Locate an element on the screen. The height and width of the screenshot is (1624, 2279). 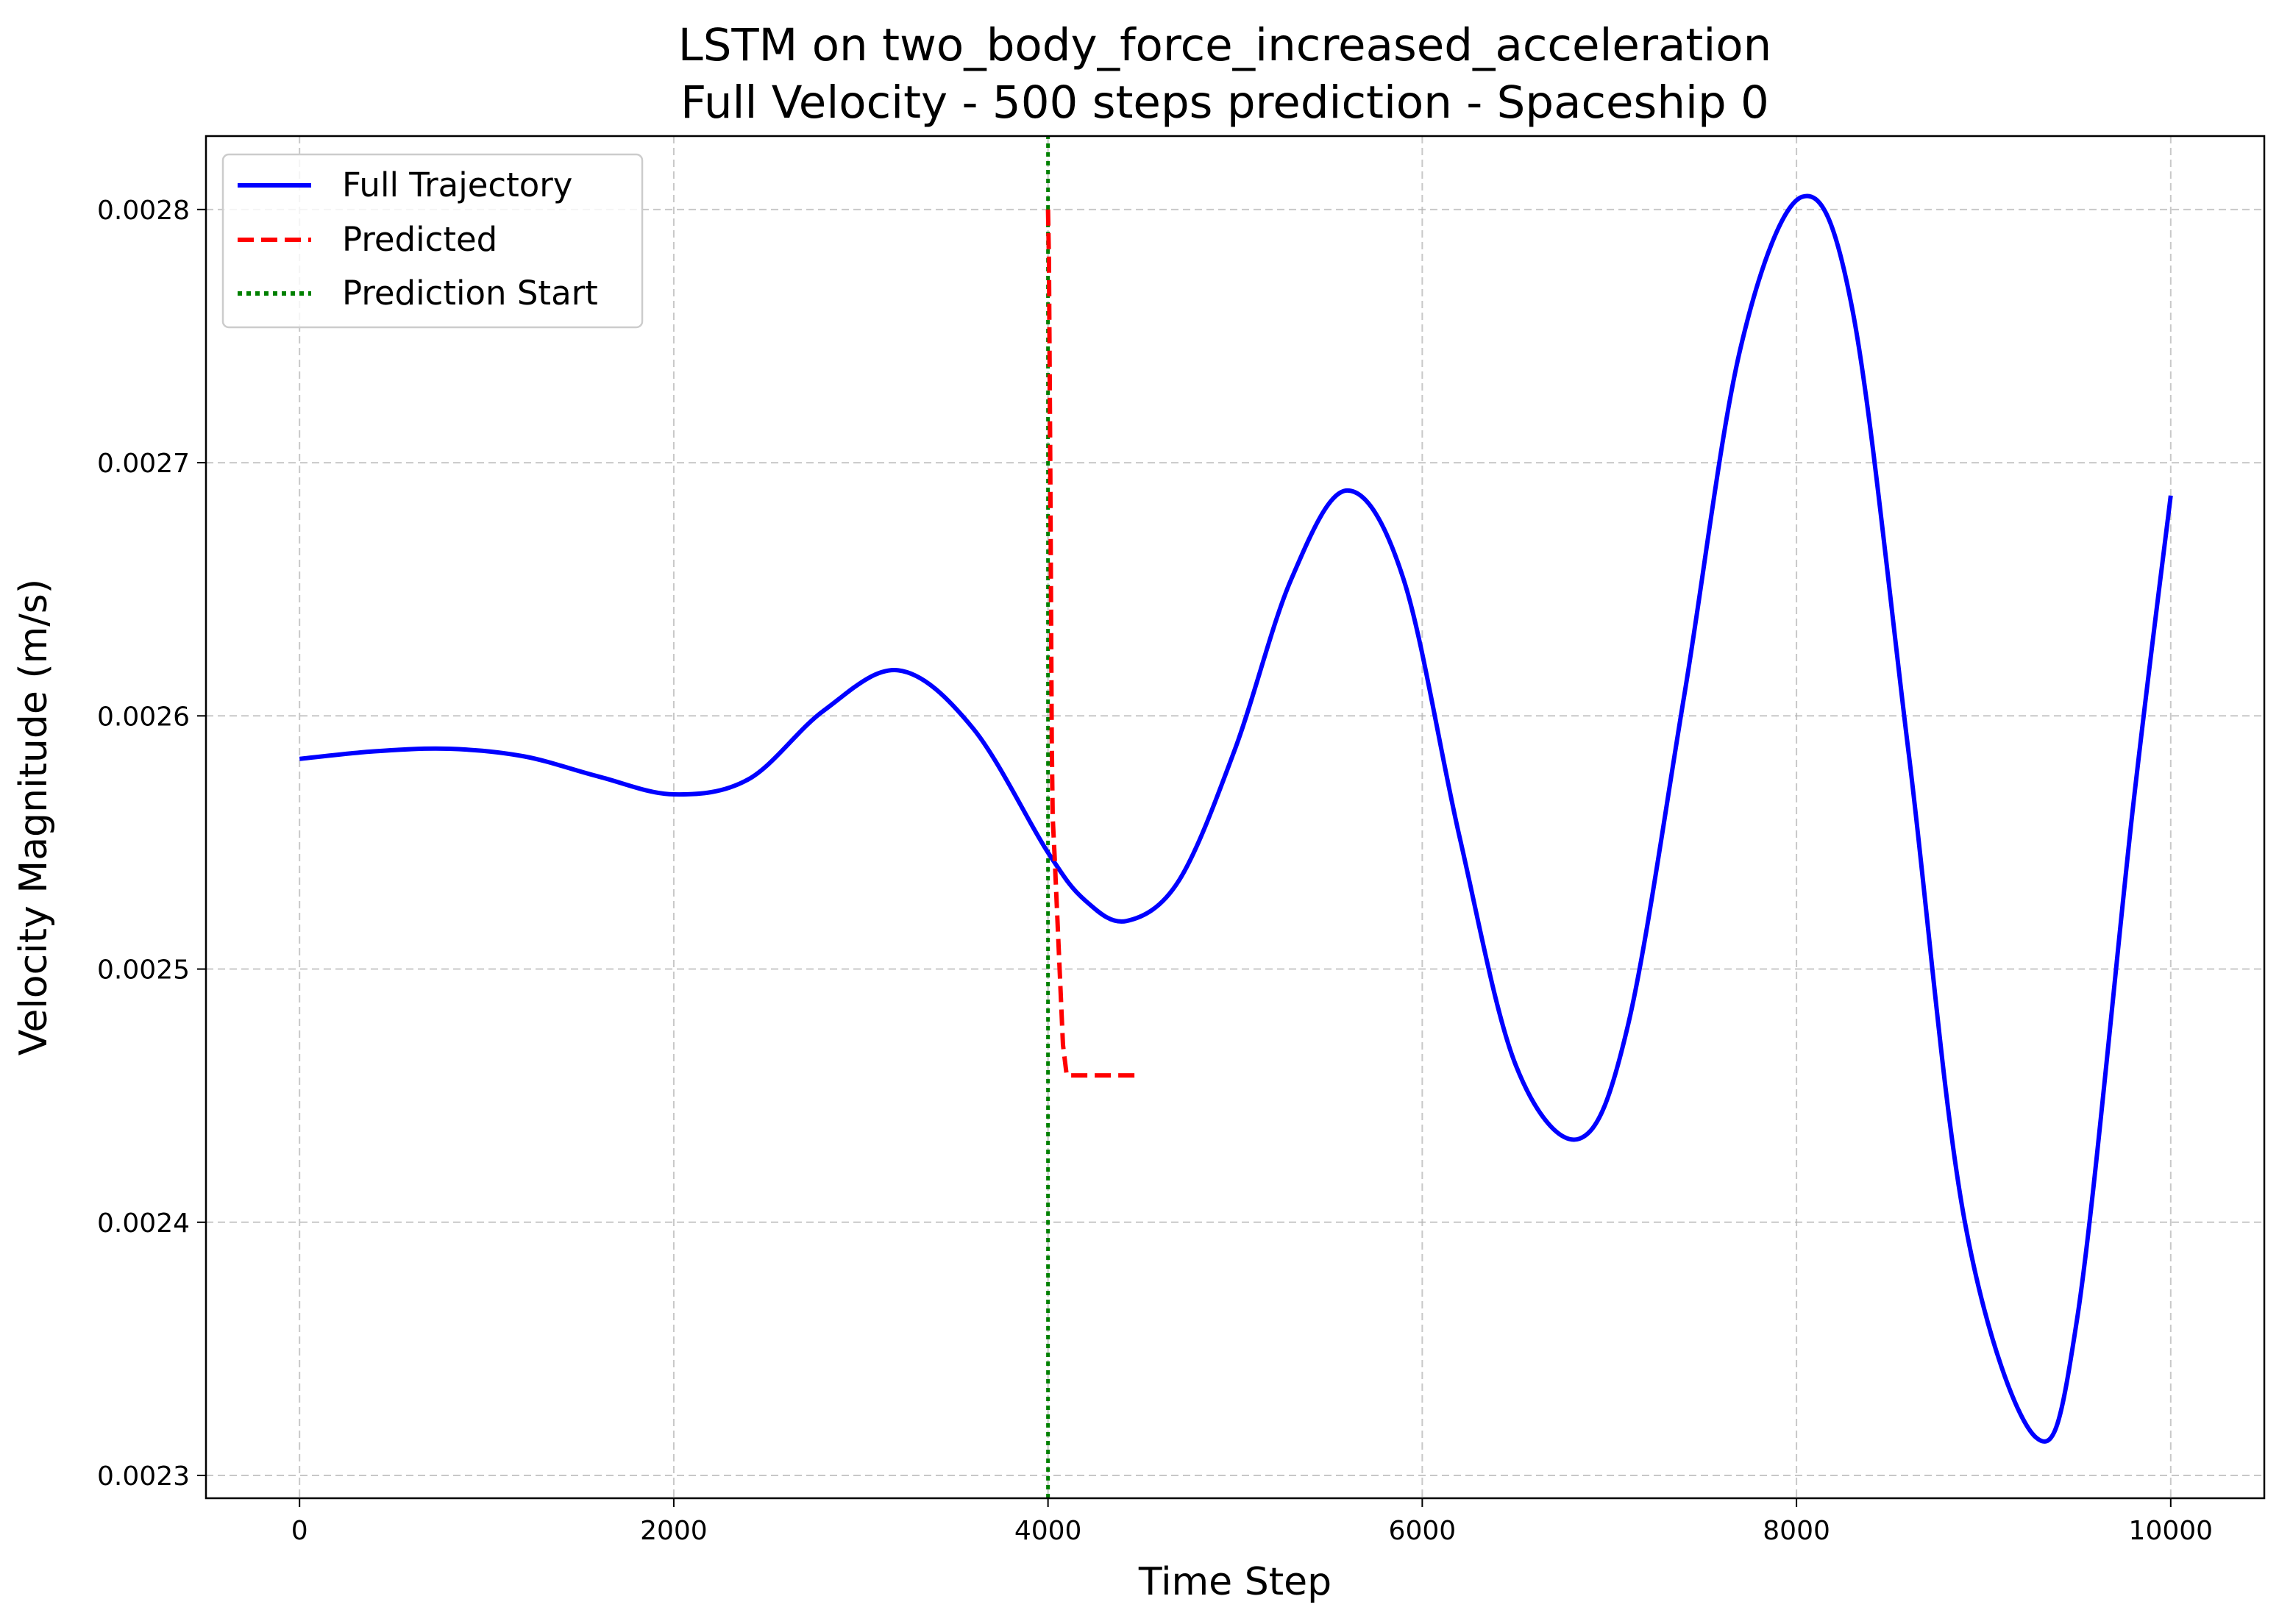
y-tick-label: 0.0027 is located at coordinates (143, 464).